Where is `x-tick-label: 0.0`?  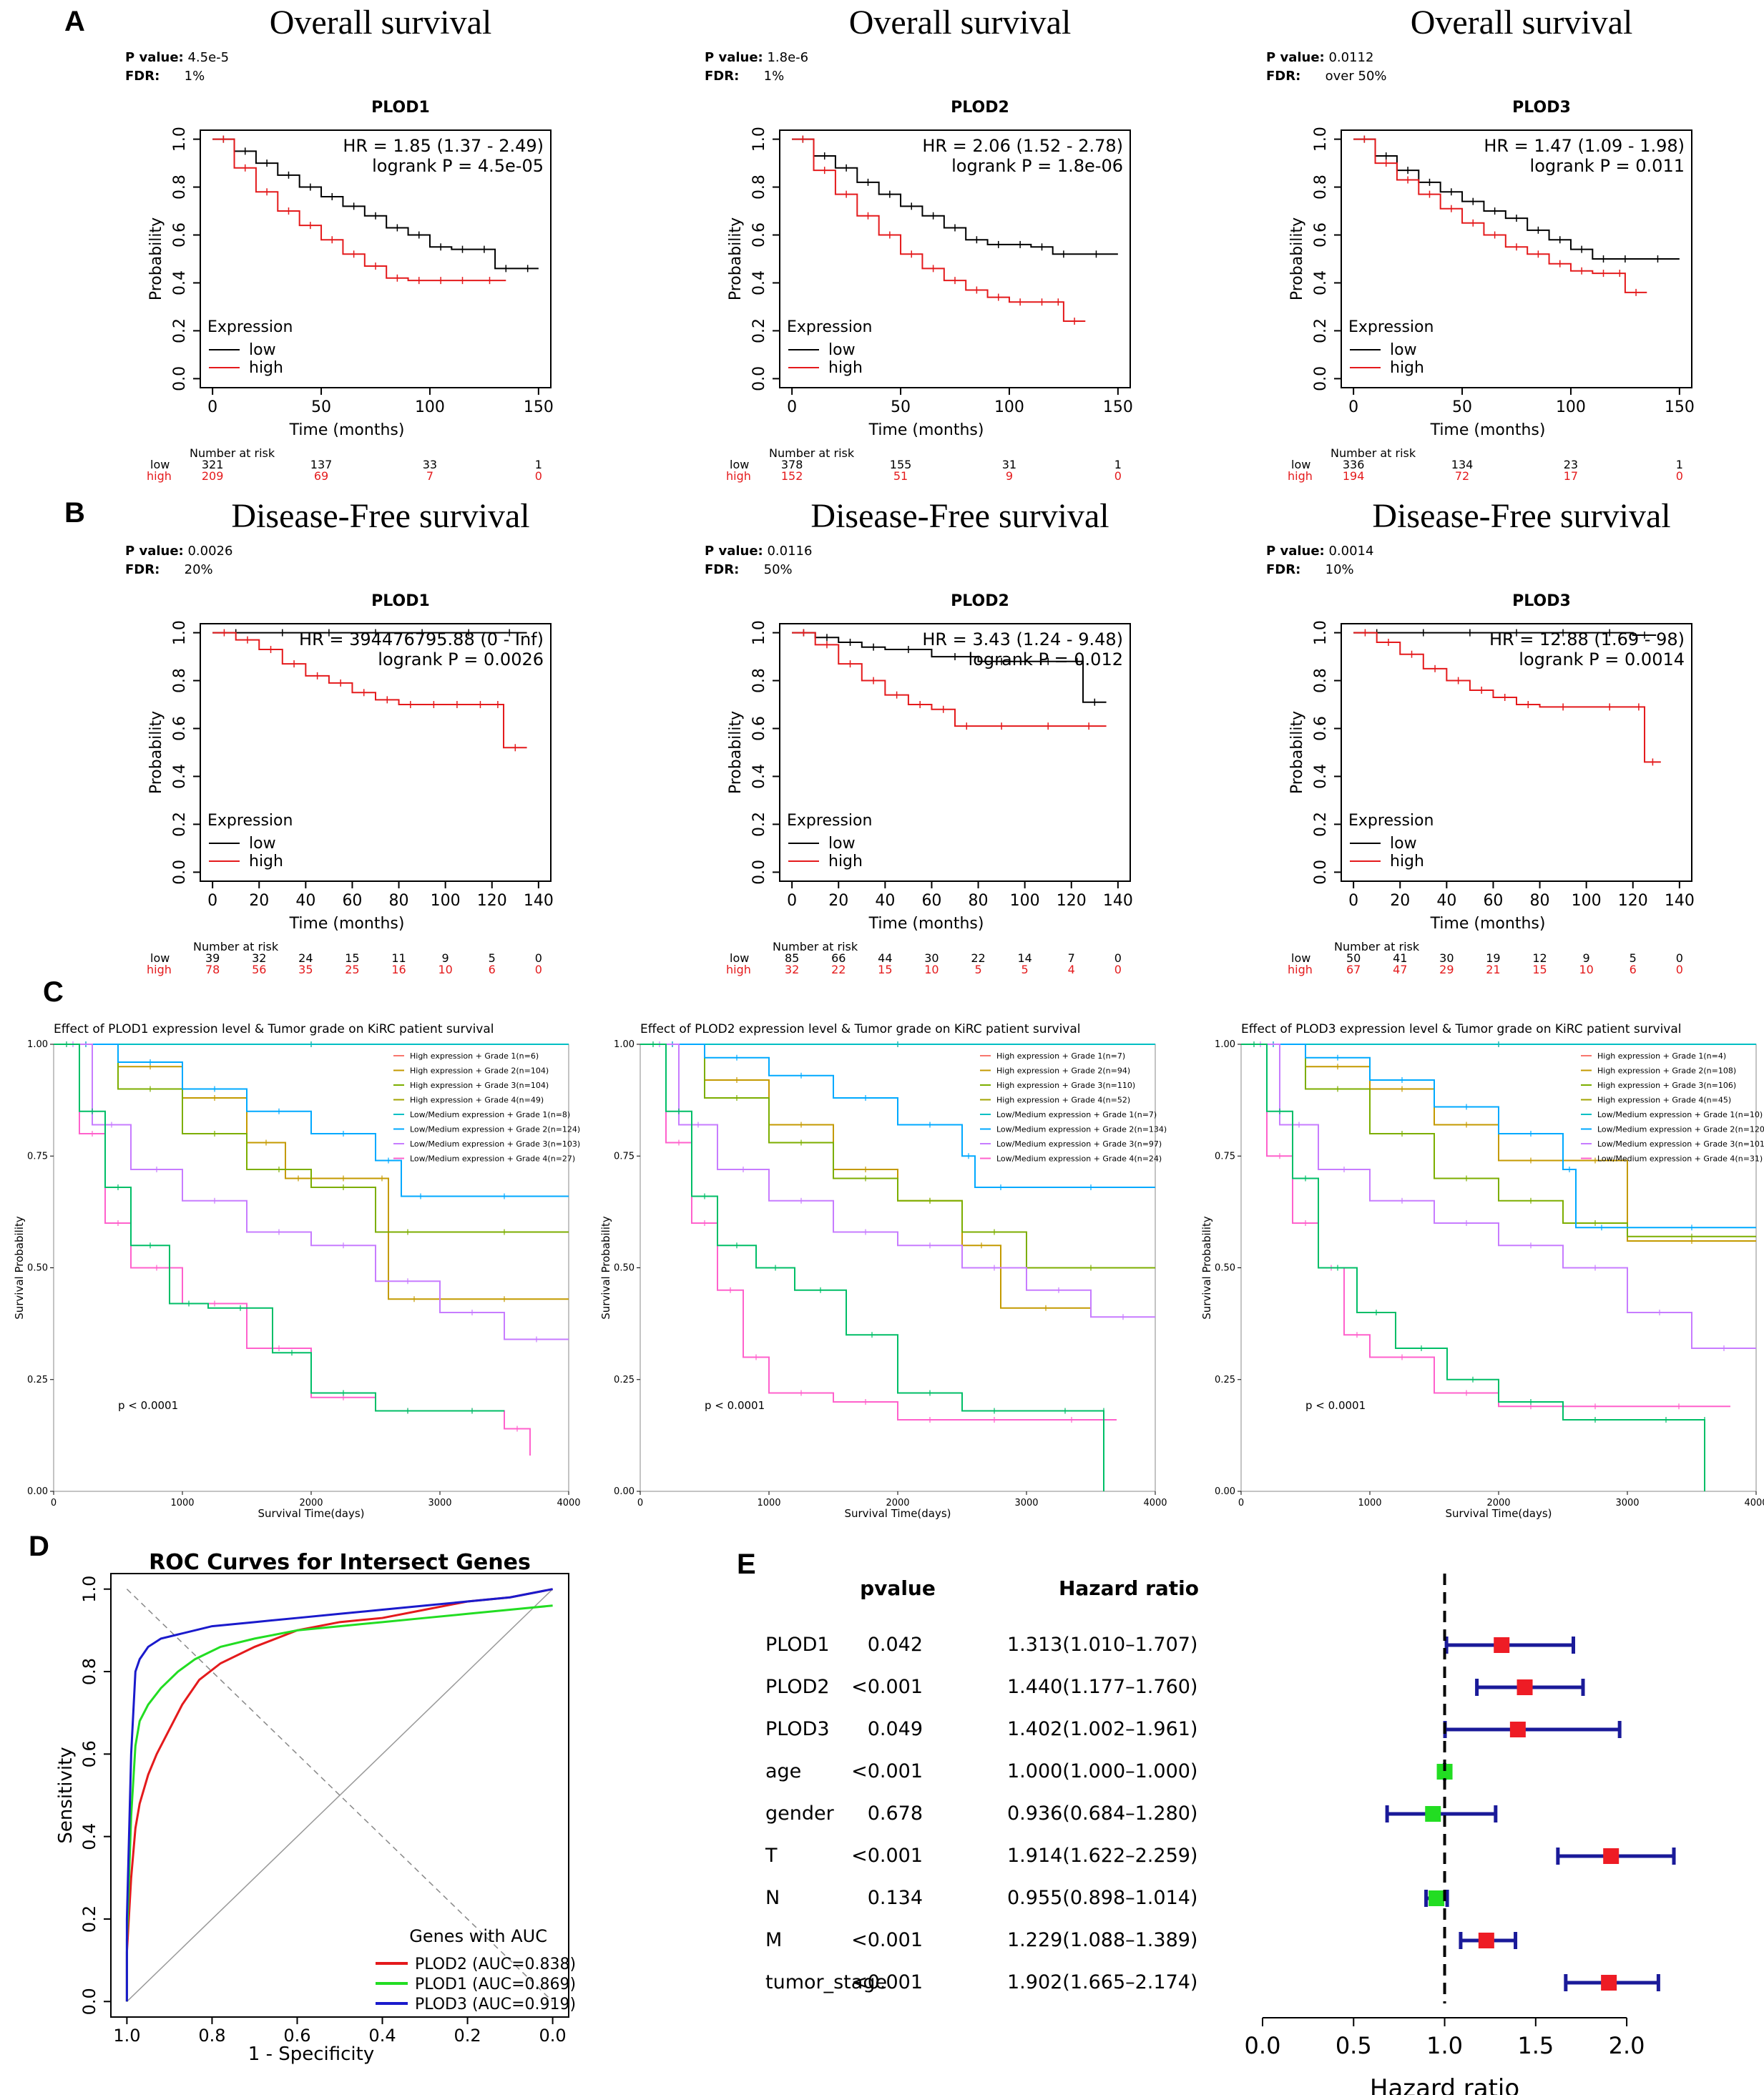 x-tick-label: 0.0 is located at coordinates (1263, 2045).